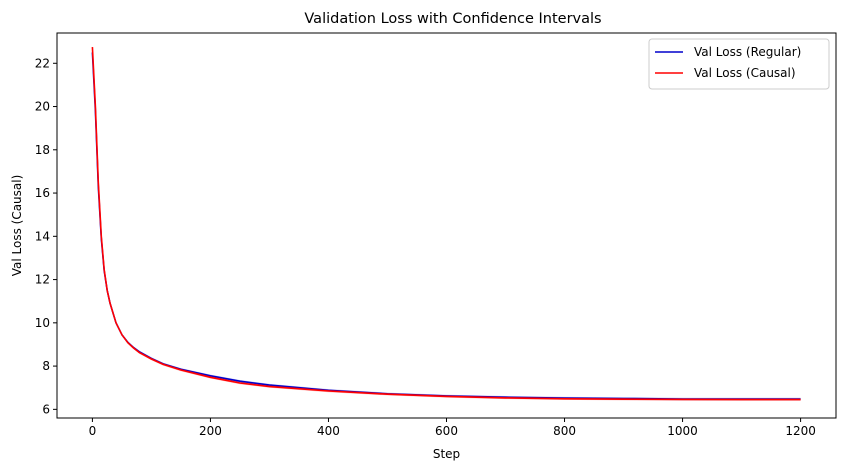 The image size is (842, 470). Describe the element at coordinates (446, 454) in the screenshot. I see `x-axis-label: Step` at that location.